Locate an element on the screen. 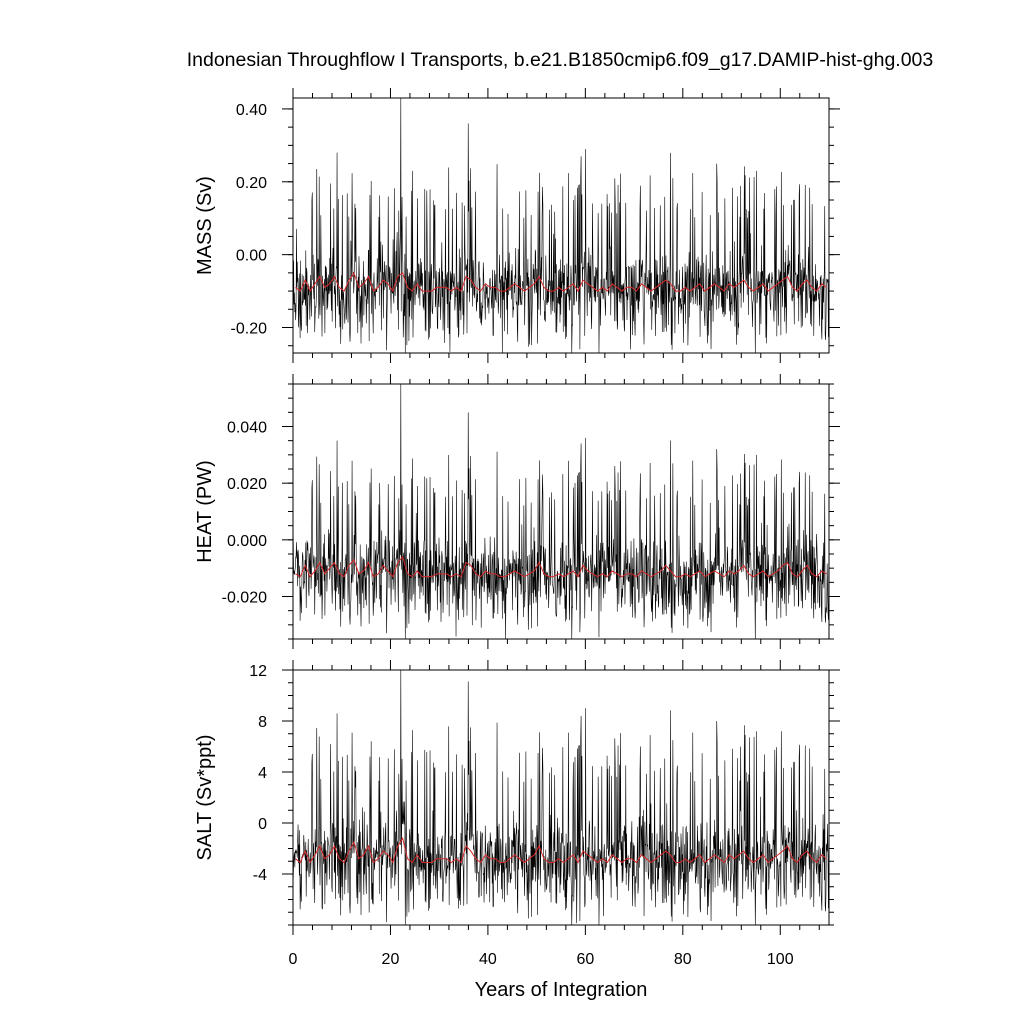 This screenshot has height=1024, width=1024. x-tick-label: 100 is located at coordinates (780, 959).